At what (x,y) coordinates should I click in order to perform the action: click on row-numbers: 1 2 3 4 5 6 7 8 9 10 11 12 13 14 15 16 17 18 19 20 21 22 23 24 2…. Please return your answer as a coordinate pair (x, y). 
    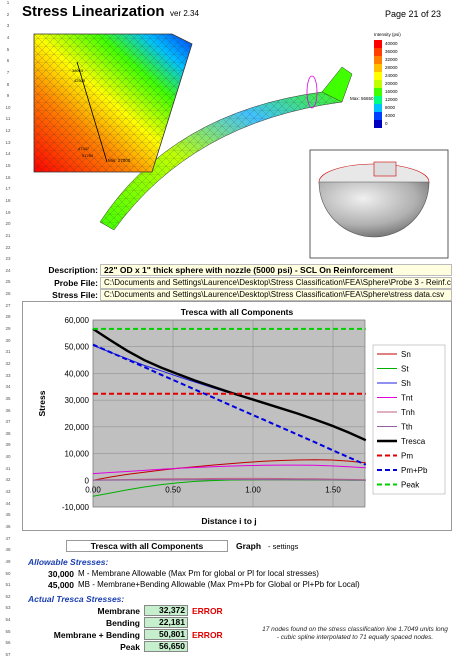
    Looking at the image, I should click on (8, 331).